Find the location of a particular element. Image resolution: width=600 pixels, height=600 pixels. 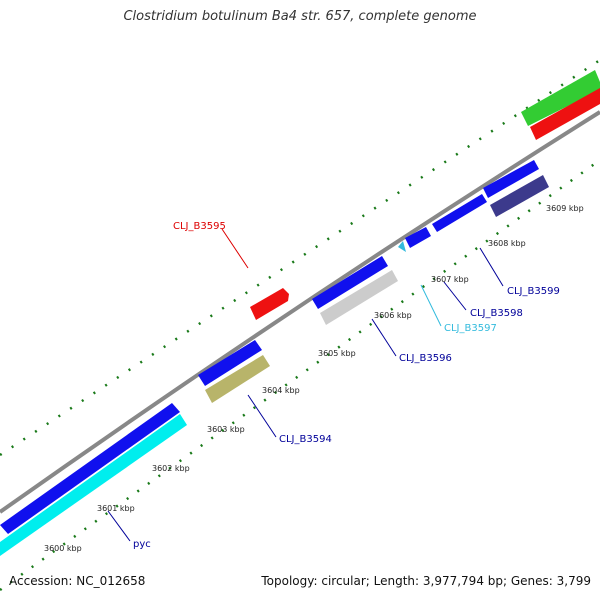

gene-label-clj-b3595: CLJ_B3595 is located at coordinates (199, 226).